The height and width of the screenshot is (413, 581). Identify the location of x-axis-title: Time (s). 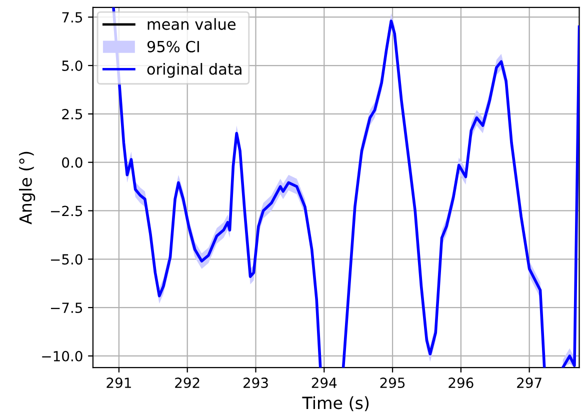
(335, 404).